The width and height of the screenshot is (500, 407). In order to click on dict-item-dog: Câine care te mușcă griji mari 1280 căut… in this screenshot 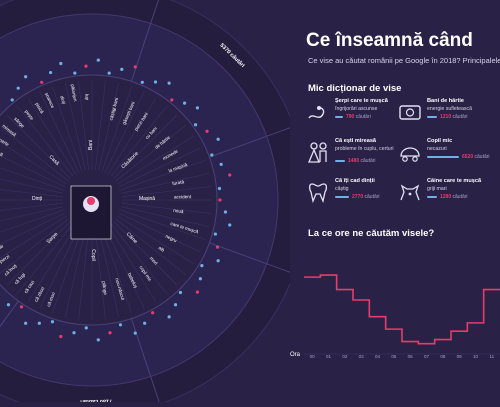, I will do `click(444, 196)`.